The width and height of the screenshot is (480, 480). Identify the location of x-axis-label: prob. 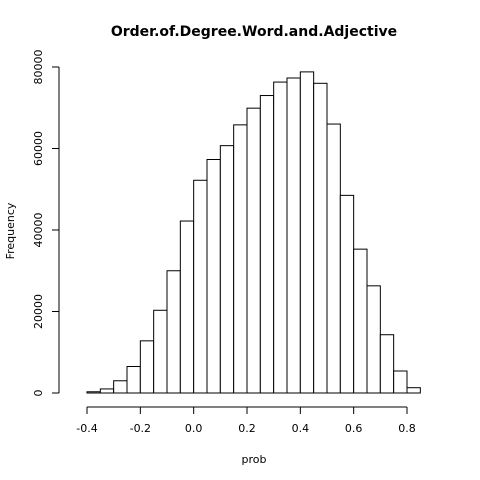
(254, 459).